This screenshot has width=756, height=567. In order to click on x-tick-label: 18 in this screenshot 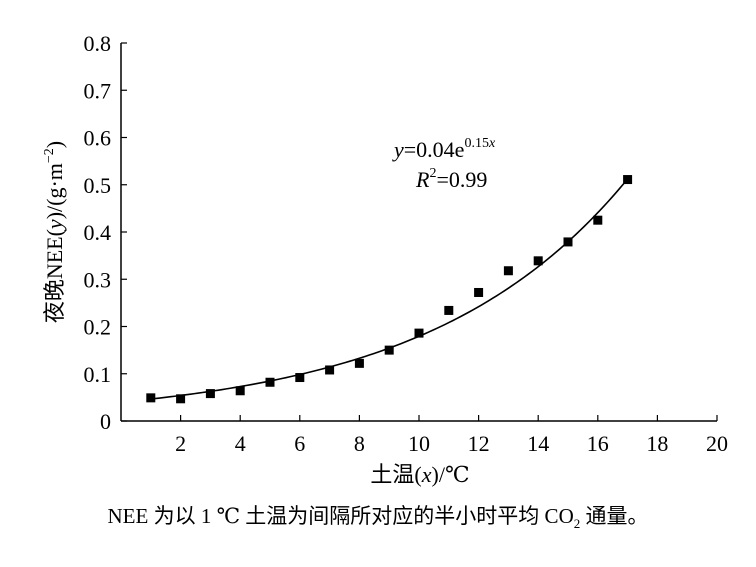, I will do `click(657, 443)`.